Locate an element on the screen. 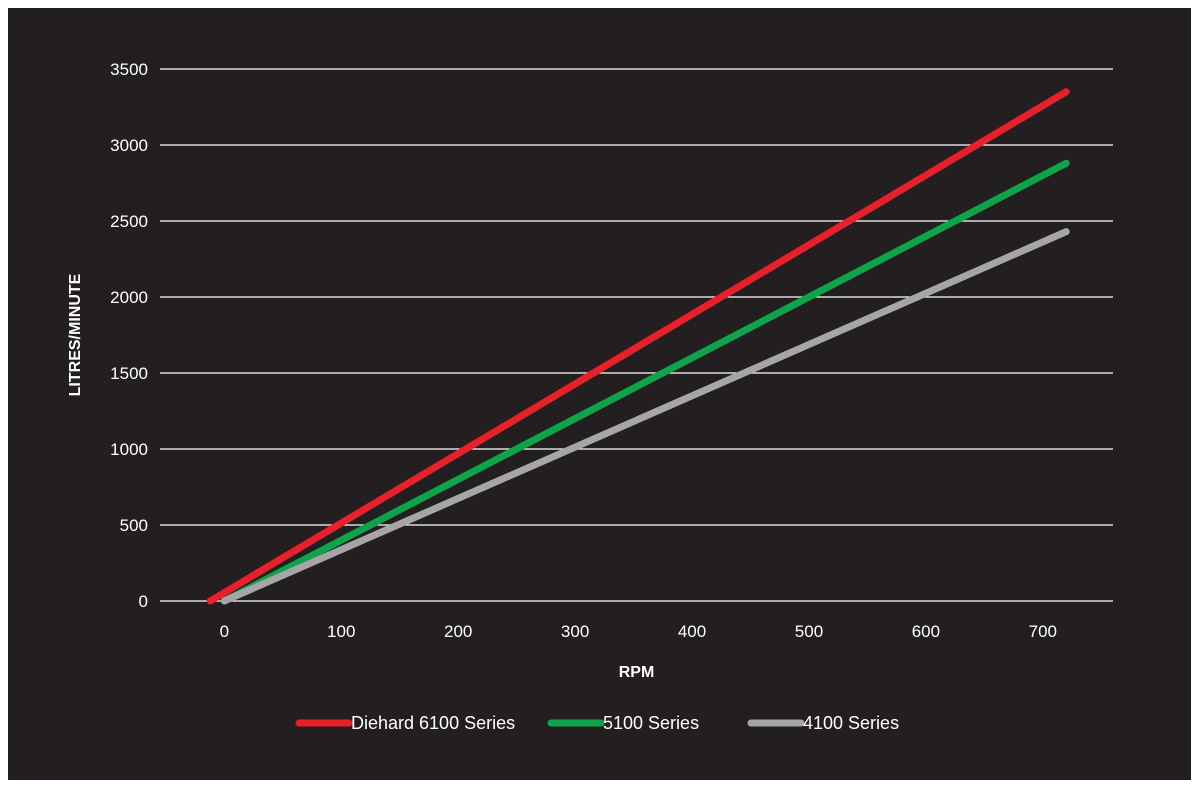  y-tick-label: 3000 is located at coordinates (129, 145).